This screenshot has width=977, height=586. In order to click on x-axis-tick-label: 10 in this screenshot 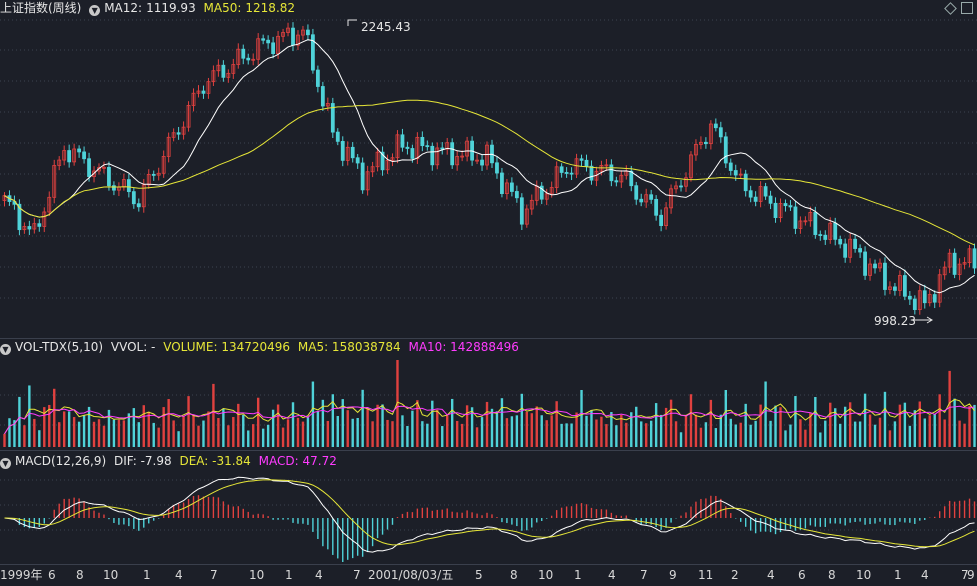, I will do `click(864, 575)`.